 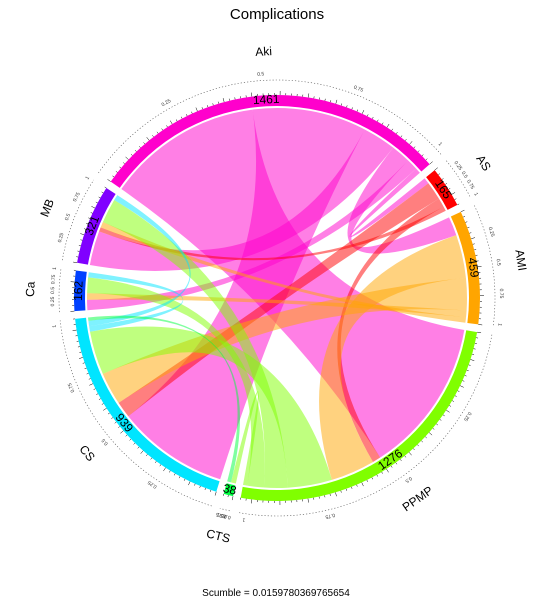 I want to click on sector-label-ppmp: PPMP, so click(x=418, y=498).